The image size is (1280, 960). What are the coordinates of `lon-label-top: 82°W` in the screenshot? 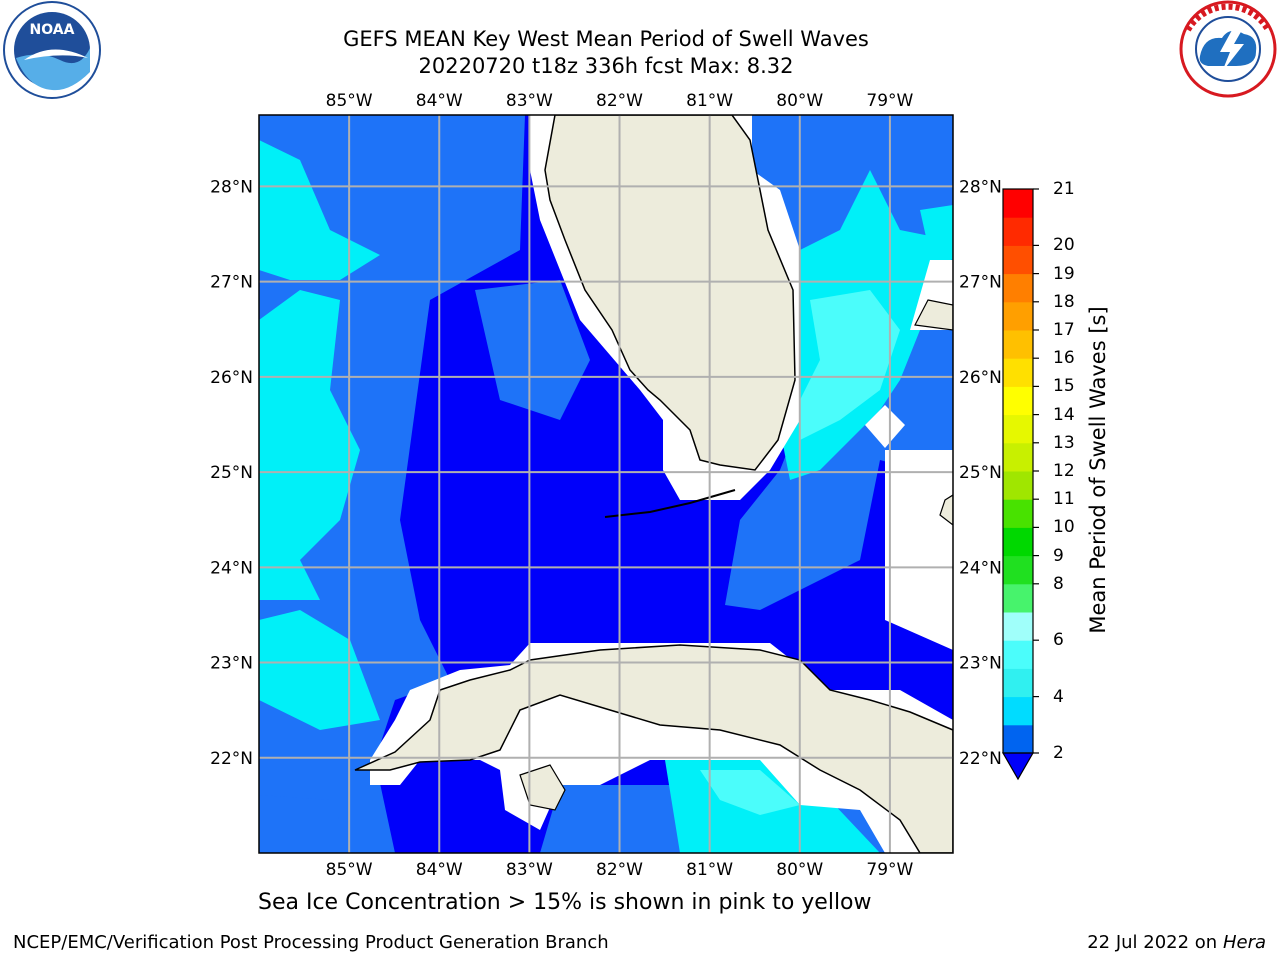 It's located at (619, 101).